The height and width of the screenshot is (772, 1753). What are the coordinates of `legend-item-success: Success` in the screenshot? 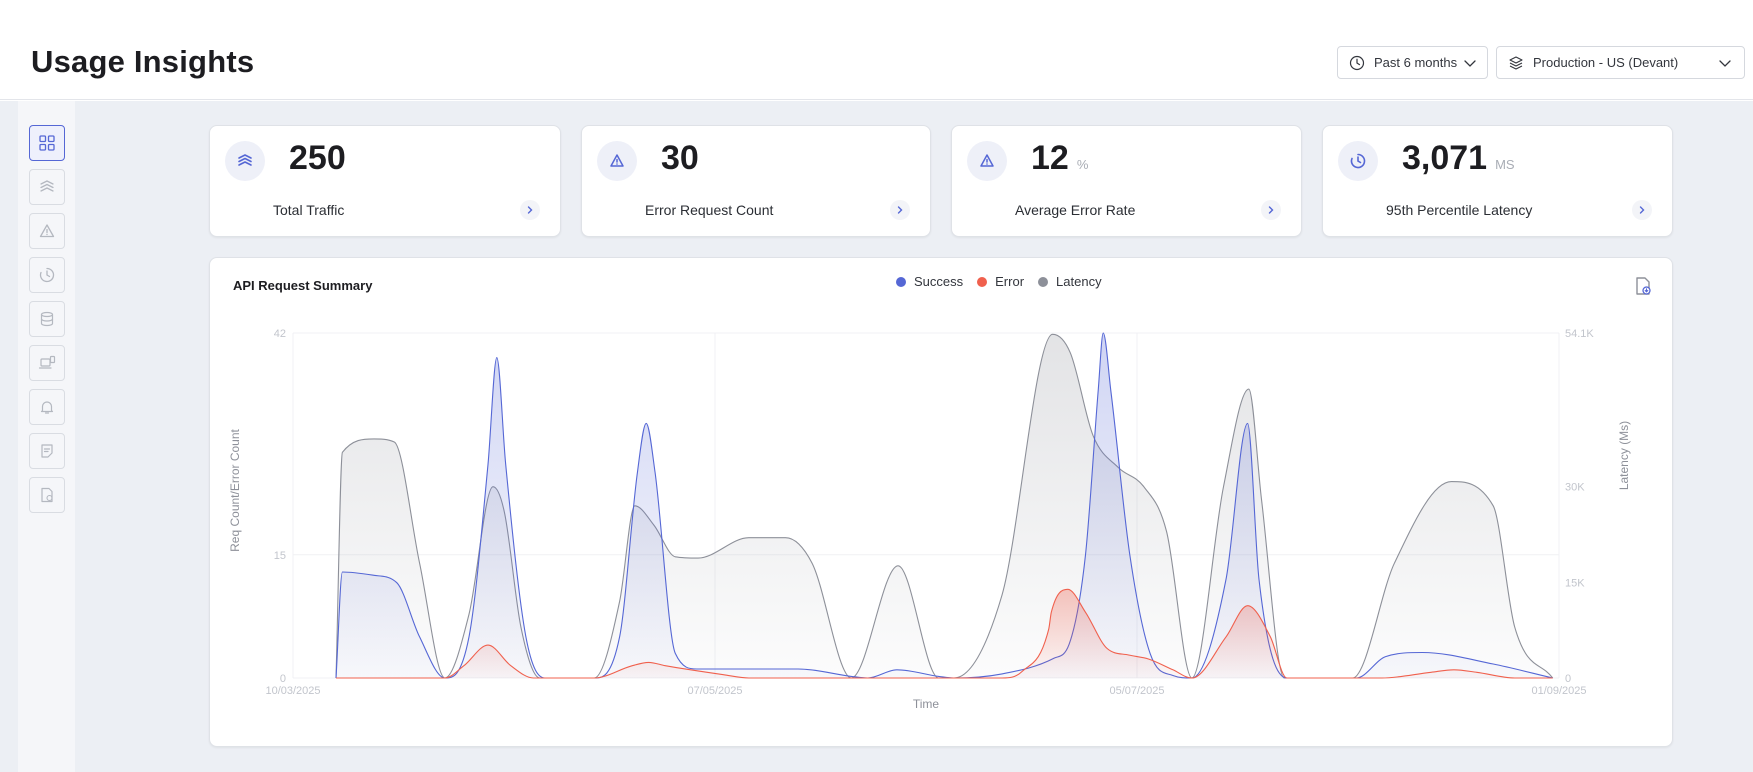 It's located at (929, 281).